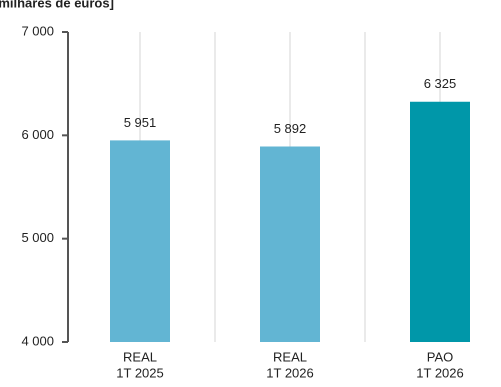  Describe the element at coordinates (37, 340) in the screenshot. I see `y-tick-label: 4 000` at that location.